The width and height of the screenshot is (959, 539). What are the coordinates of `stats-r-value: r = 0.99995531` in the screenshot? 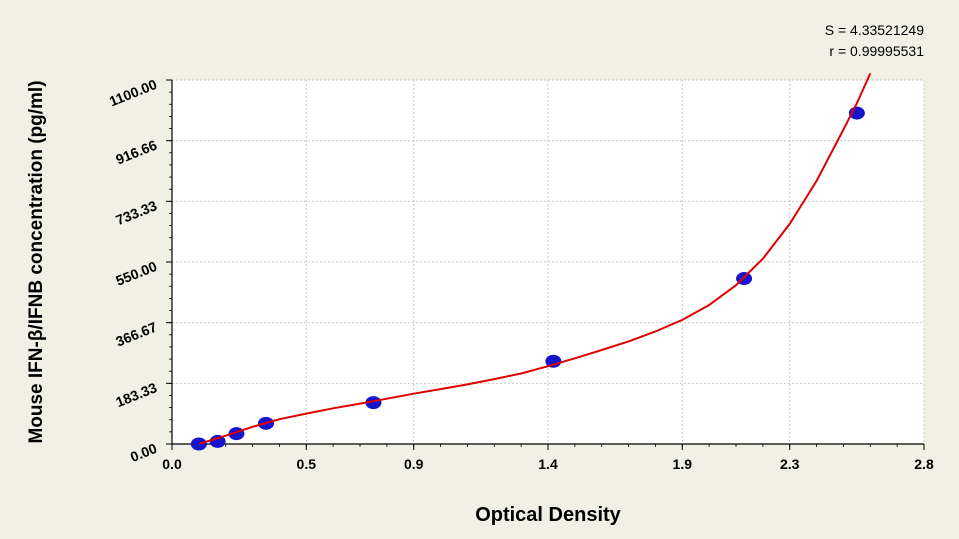 It's located at (876, 51).